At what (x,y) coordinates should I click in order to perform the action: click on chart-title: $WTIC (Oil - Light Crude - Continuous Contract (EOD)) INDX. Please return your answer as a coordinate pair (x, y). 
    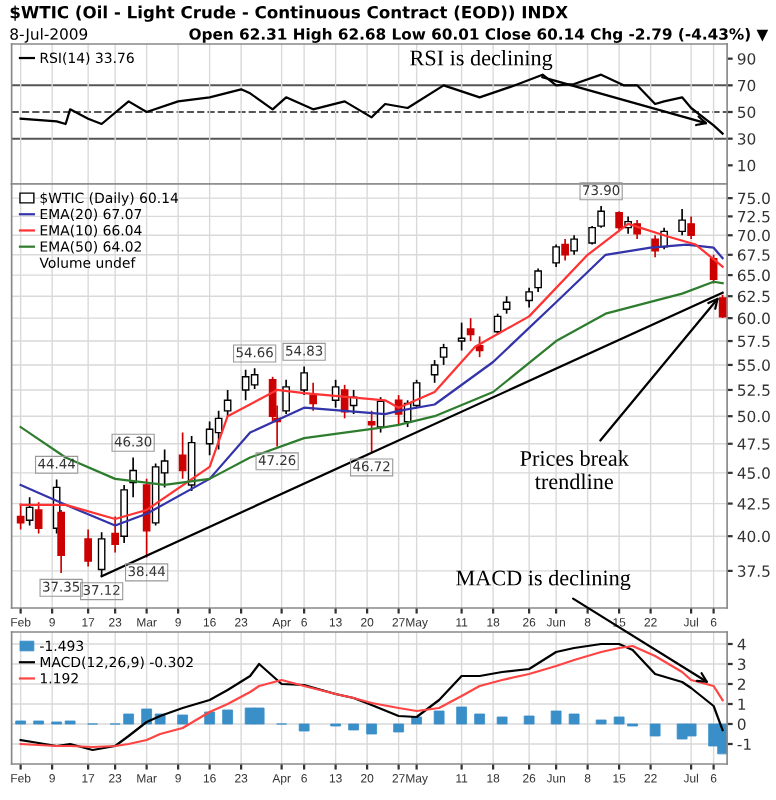
    Looking at the image, I should click on (289, 13).